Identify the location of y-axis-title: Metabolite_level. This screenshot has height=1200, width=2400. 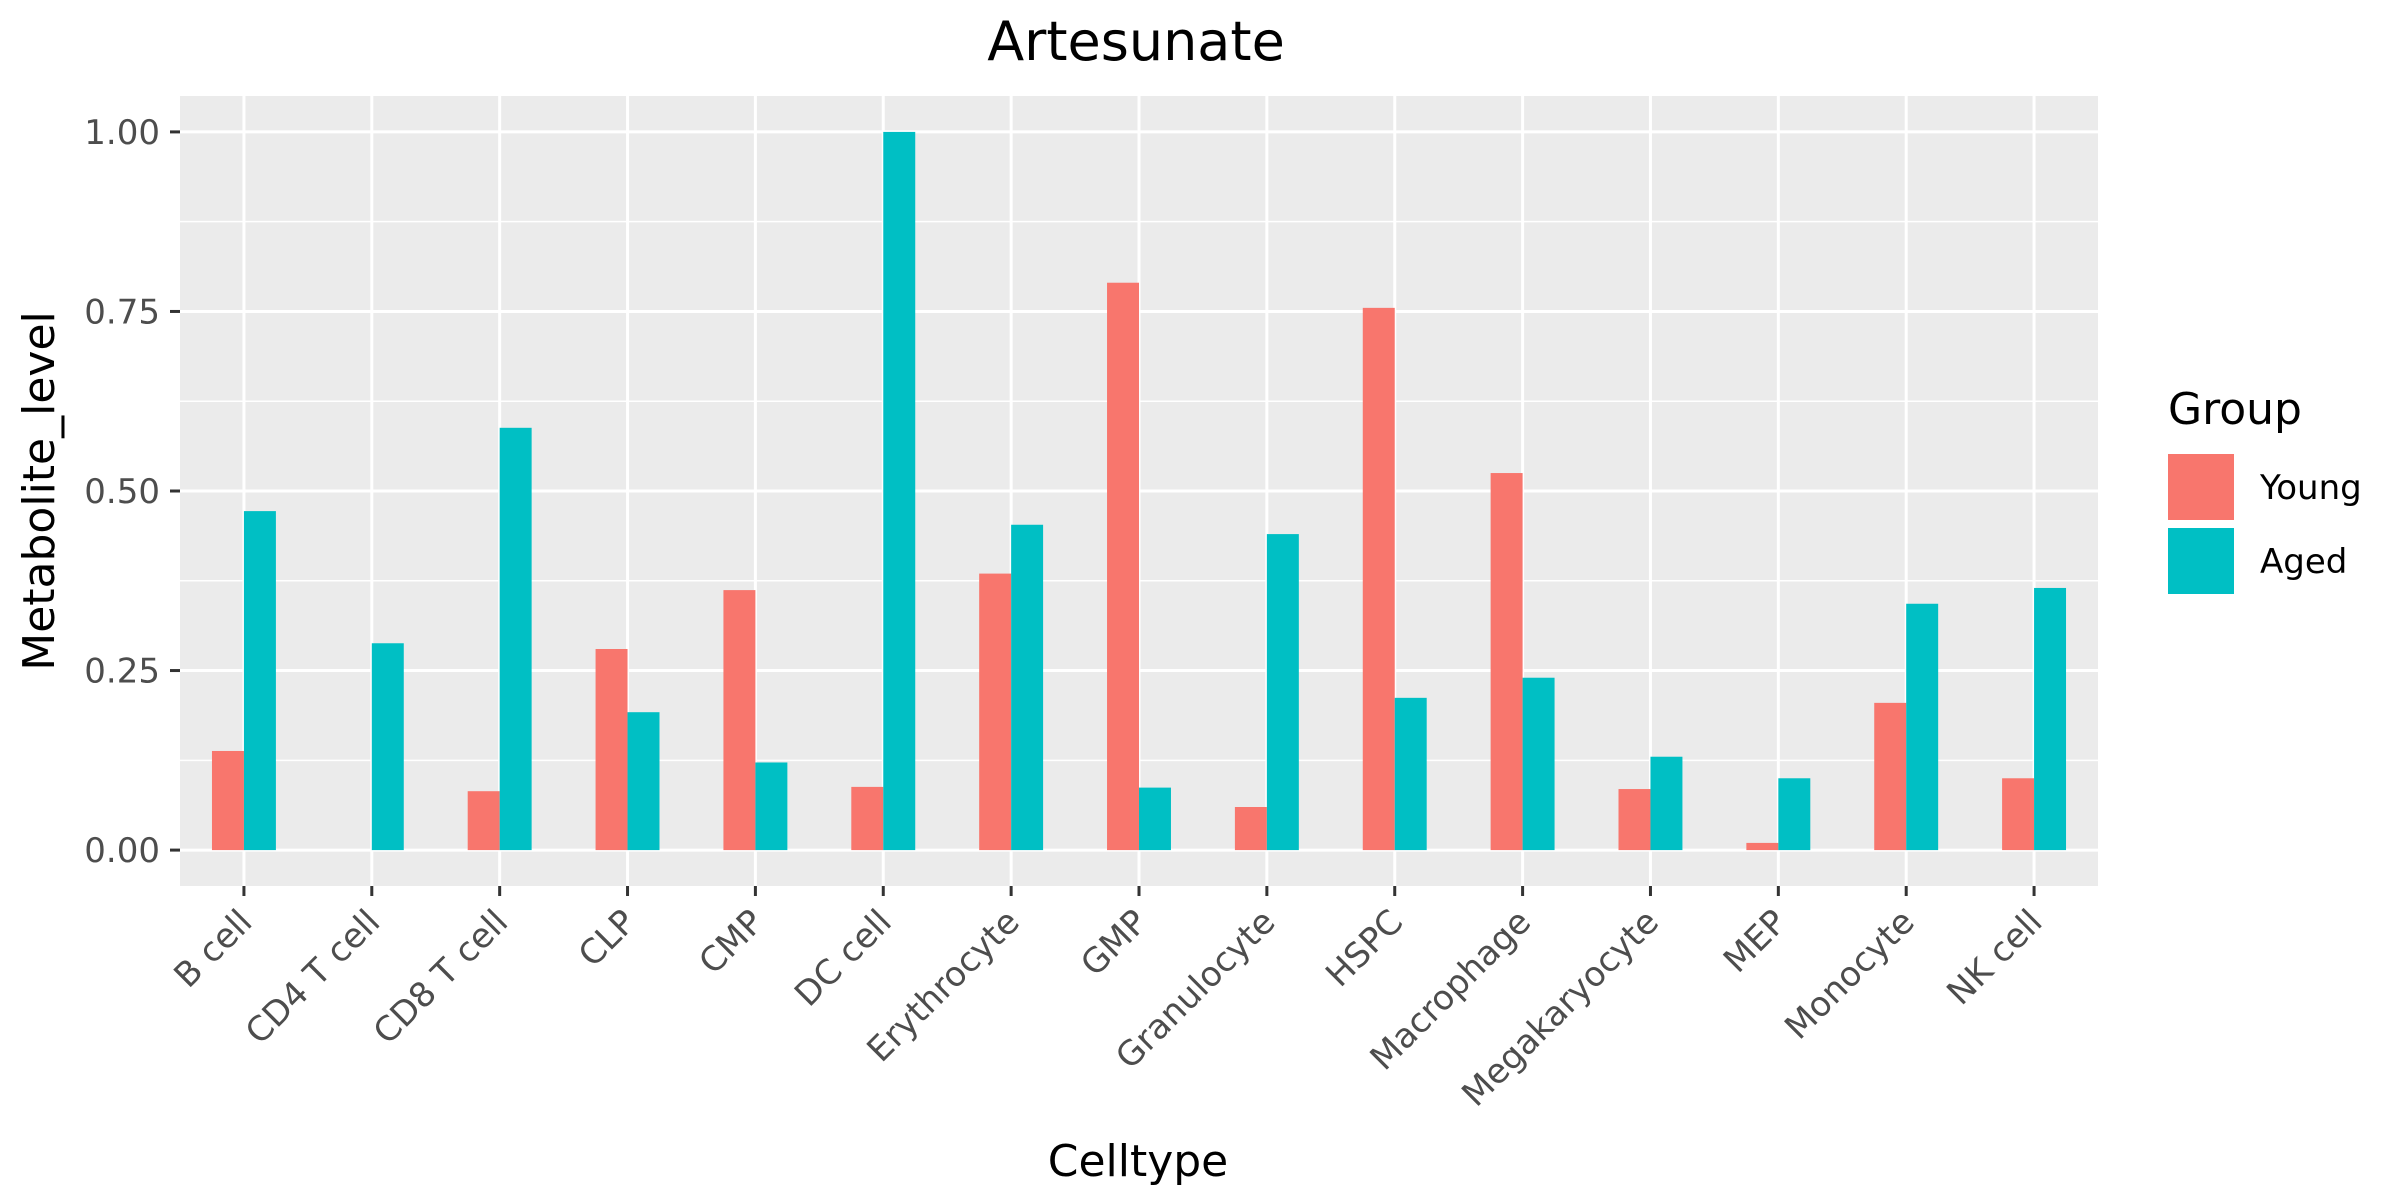
(39, 491).